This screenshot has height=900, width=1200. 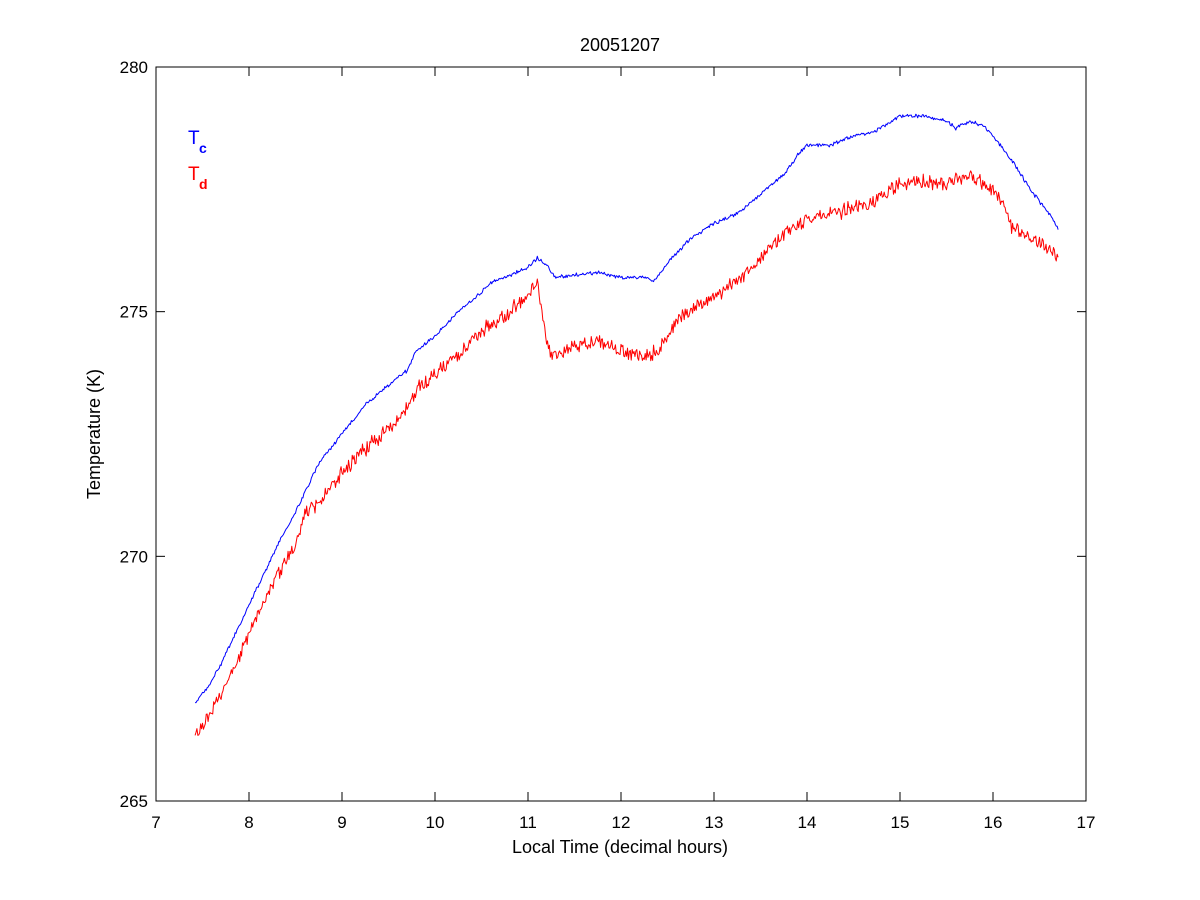 What do you see at coordinates (621, 822) in the screenshot?
I see `x-tick-label: 12` at bounding box center [621, 822].